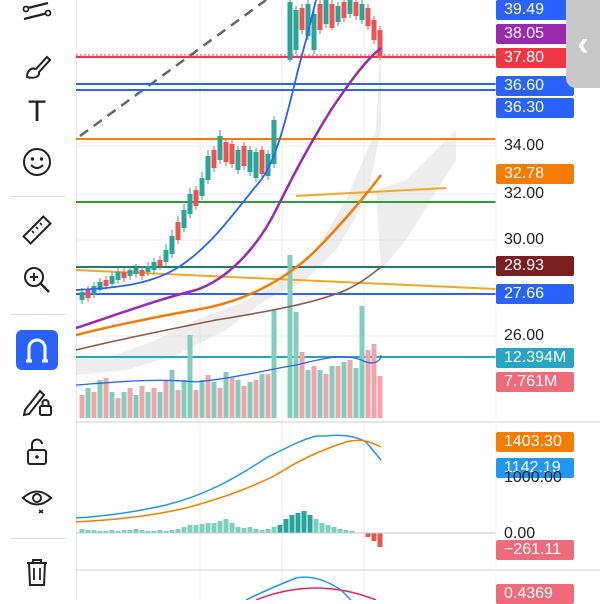 This screenshot has height=604, width=600. What do you see at coordinates (37, 572) in the screenshot?
I see `delete-drawings-tool` at bounding box center [37, 572].